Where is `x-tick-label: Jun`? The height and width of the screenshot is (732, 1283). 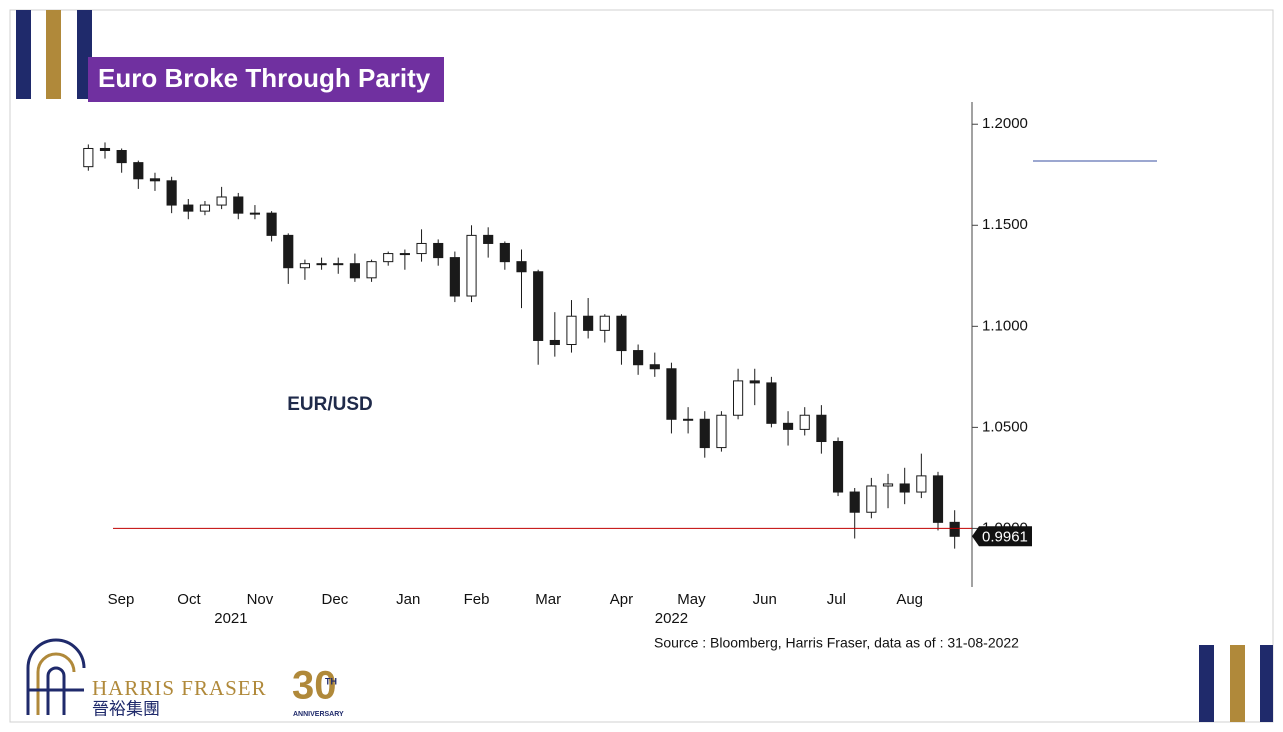 x-tick-label: Jun is located at coordinates (765, 599).